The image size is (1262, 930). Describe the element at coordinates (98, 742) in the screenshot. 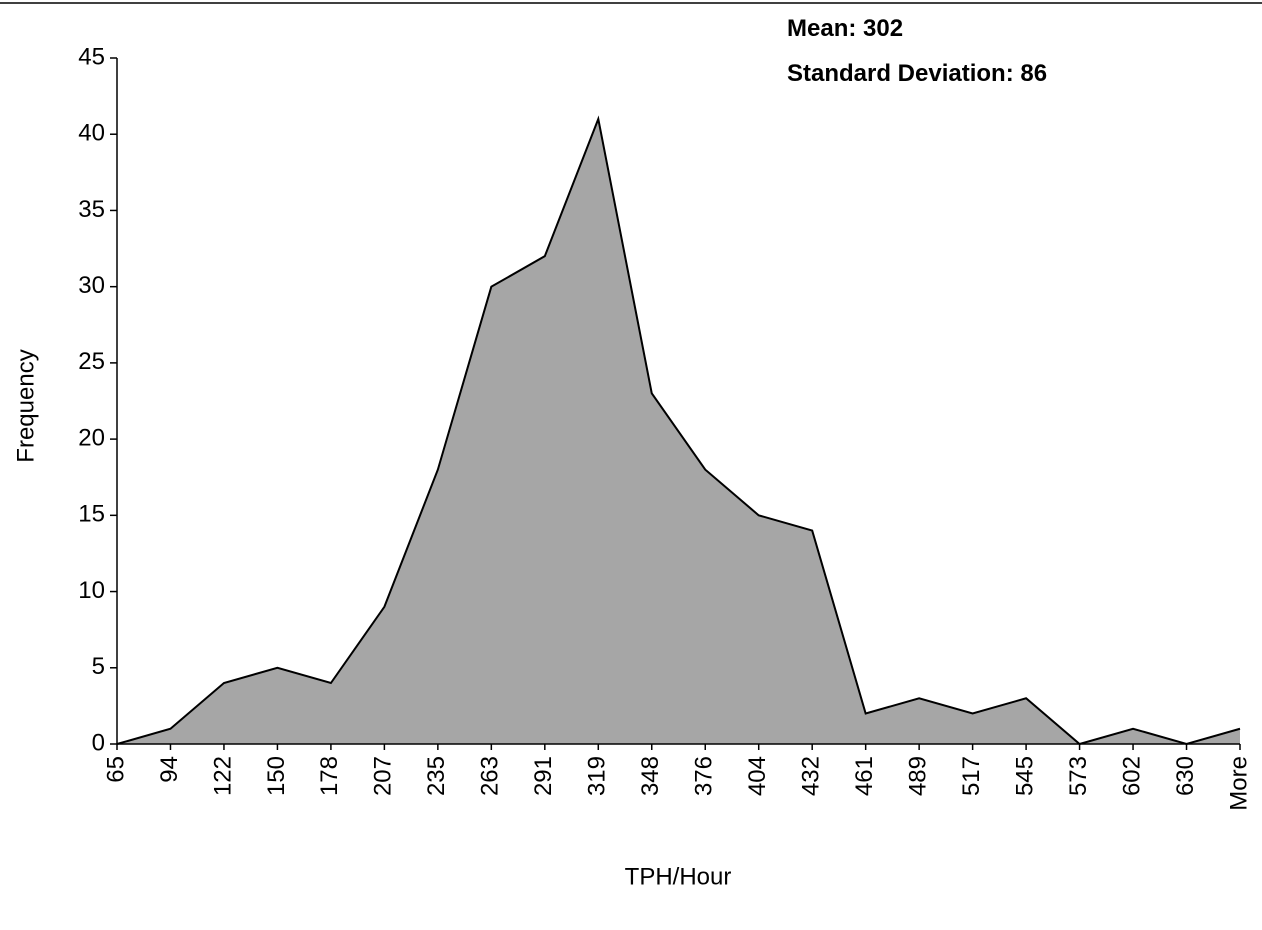

I see `y-tick-label: 0` at that location.